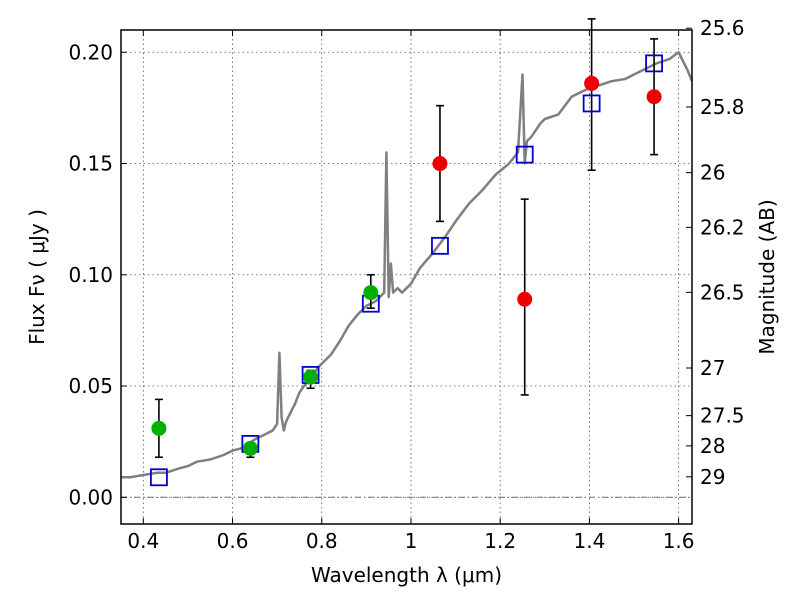  What do you see at coordinates (500, 541) in the screenshot?
I see `x-tick-label: 1.2` at bounding box center [500, 541].